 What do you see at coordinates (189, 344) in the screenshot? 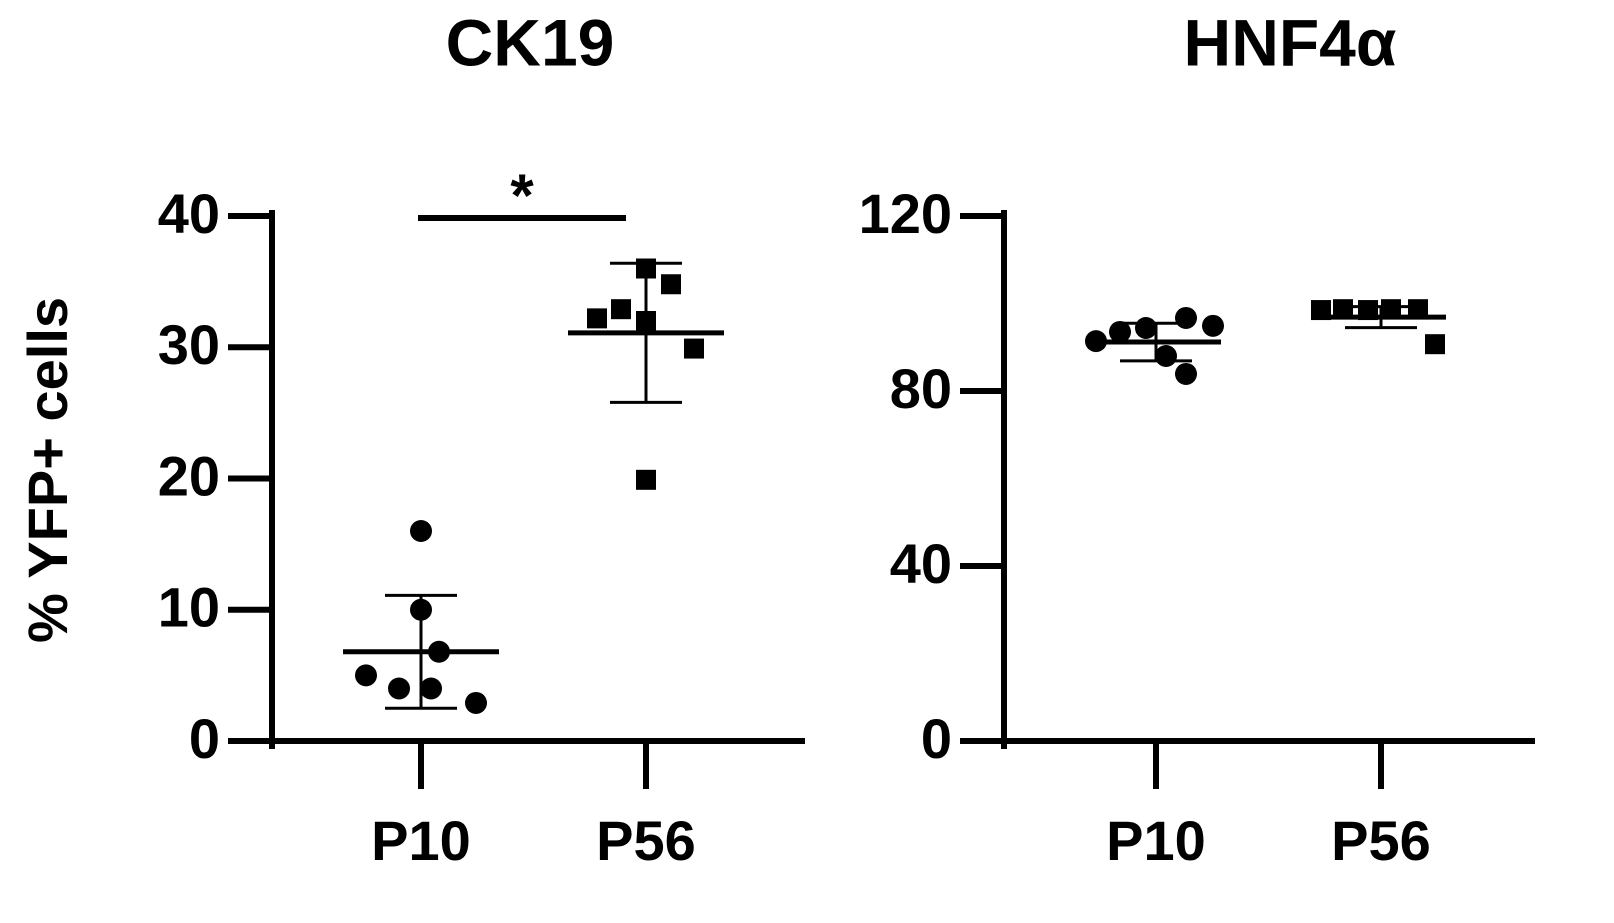
I see `y-tick-label: 30` at bounding box center [189, 344].